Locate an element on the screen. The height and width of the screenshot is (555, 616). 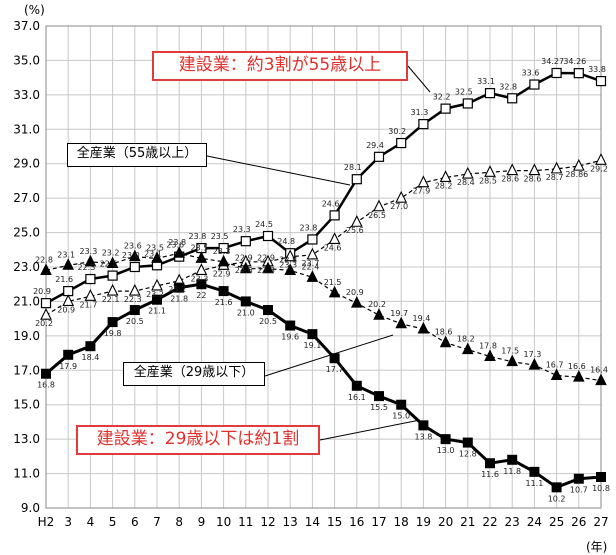
callout-connector-line is located at coordinates (419, 79).